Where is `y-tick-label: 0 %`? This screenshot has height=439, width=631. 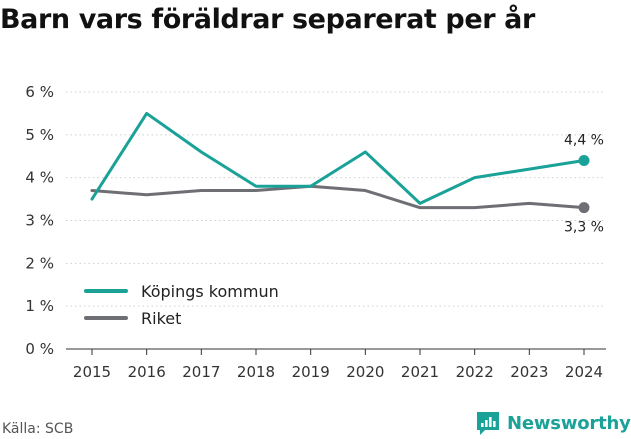
y-tick-label: 0 % is located at coordinates (39, 349).